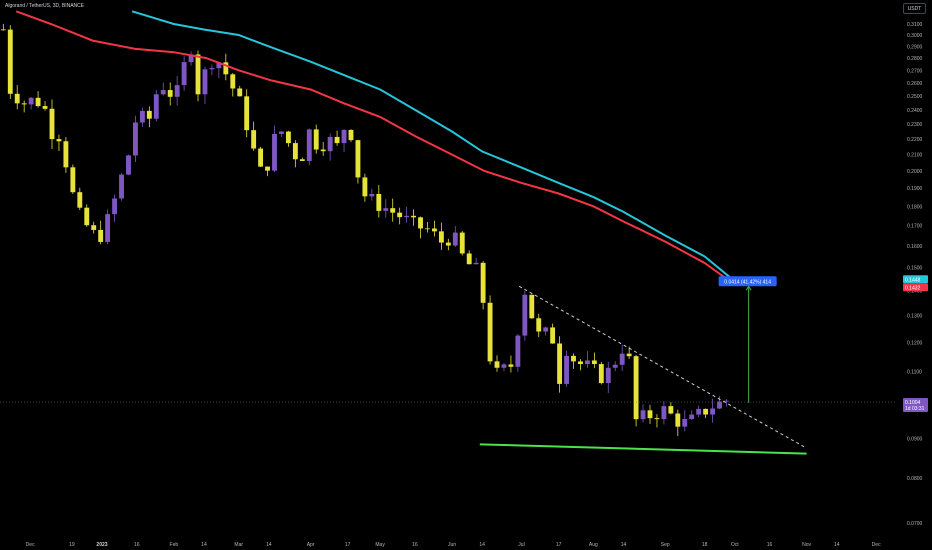 The height and width of the screenshot is (550, 932). What do you see at coordinates (72, 545) in the screenshot?
I see `x-axis-tick-label: 19` at bounding box center [72, 545].